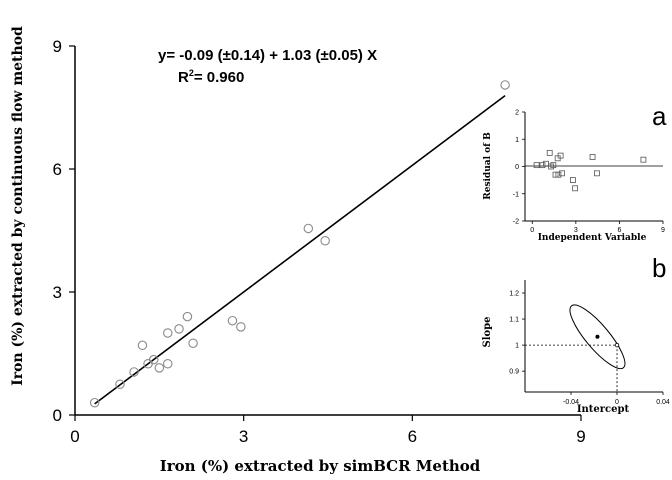 The height and width of the screenshot is (480, 672). I want to click on main-x-tick-label: 3, so click(243, 436).